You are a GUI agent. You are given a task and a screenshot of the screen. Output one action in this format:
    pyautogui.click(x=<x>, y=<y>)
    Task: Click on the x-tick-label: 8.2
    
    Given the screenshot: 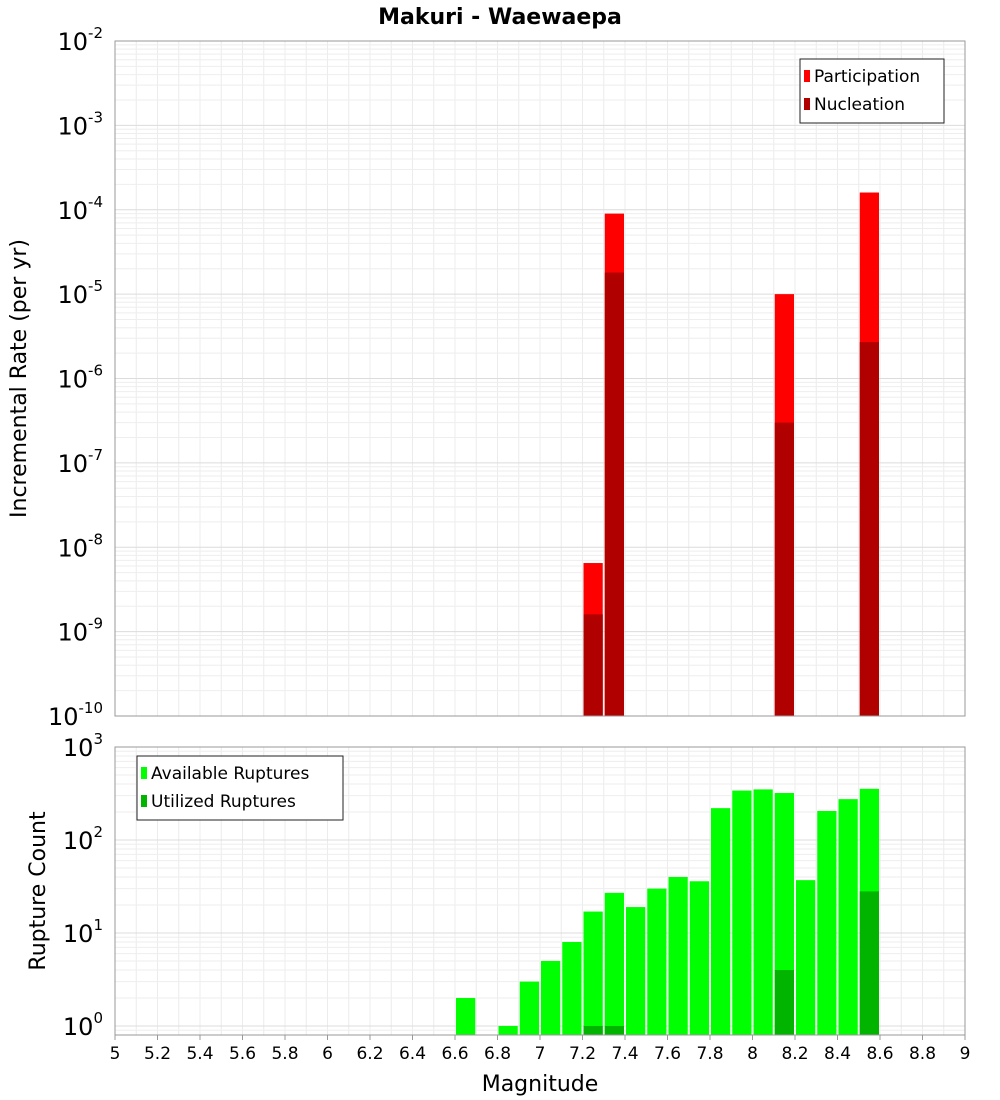 What is the action you would take?
    pyautogui.click(x=794, y=1054)
    